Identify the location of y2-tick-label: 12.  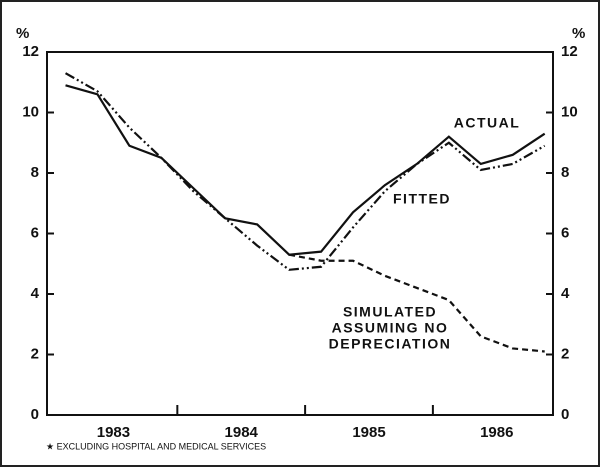
(569, 51).